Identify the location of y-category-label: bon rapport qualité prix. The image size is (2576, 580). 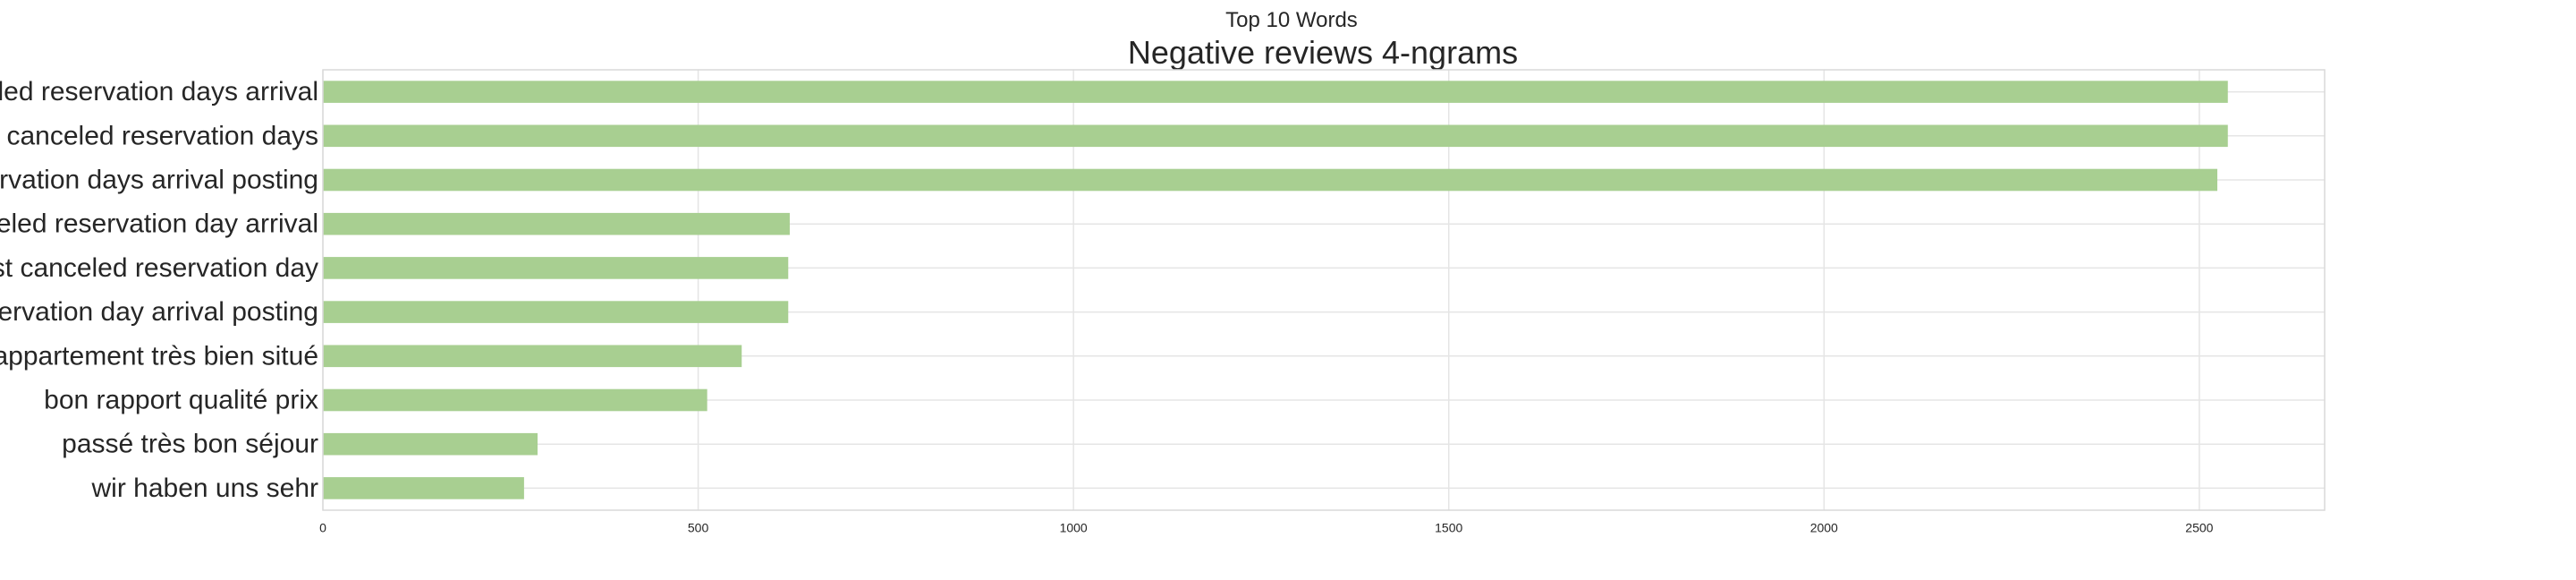
(181, 400).